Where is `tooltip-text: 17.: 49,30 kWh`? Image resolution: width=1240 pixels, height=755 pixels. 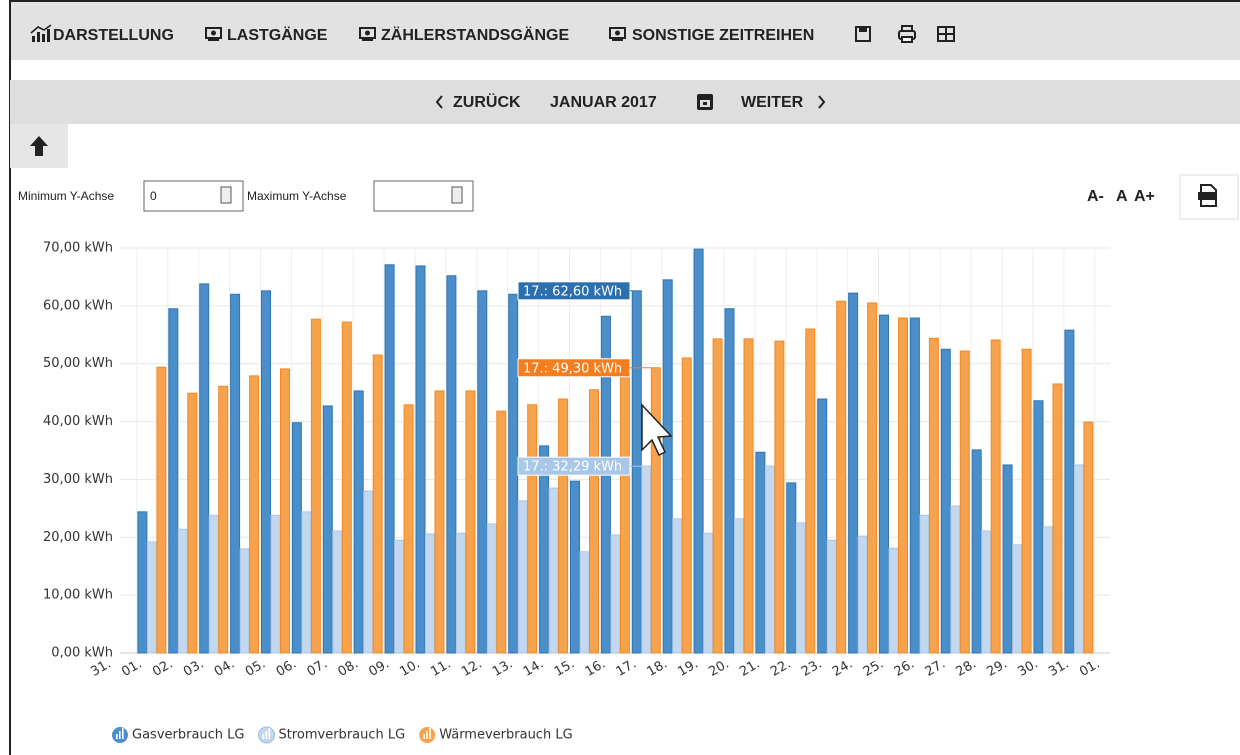 tooltip-text: 17.: 49,30 kWh is located at coordinates (572, 368).